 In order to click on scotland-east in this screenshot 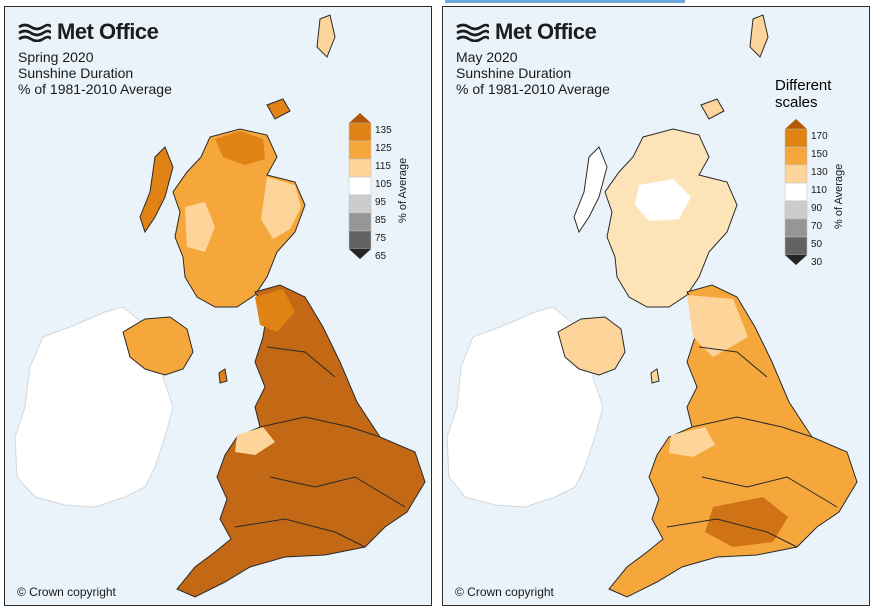, I will do `click(281, 208)`.